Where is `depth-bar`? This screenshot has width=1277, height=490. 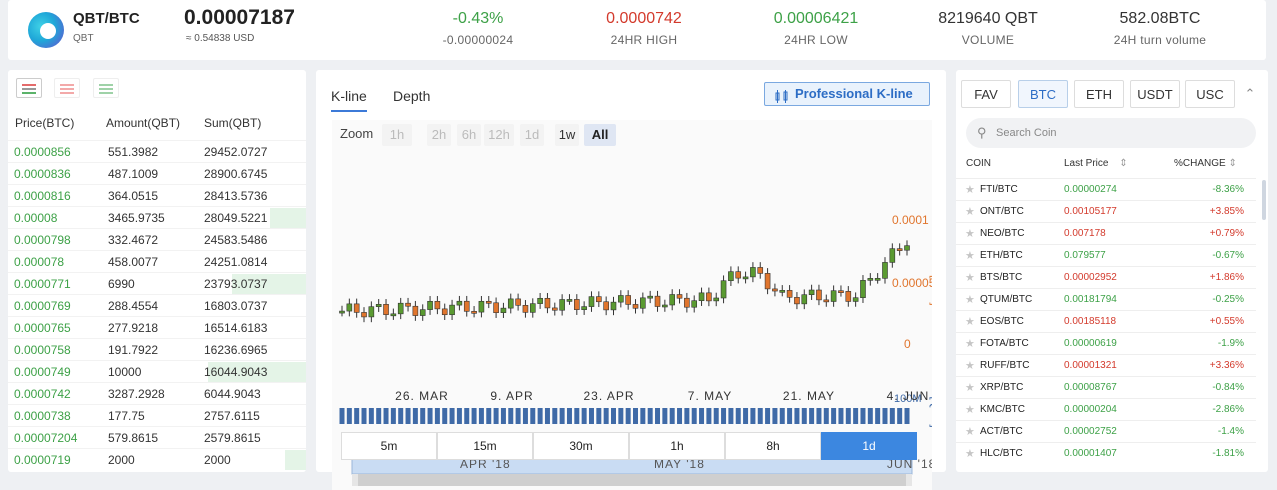
depth-bar is located at coordinates (288, 218).